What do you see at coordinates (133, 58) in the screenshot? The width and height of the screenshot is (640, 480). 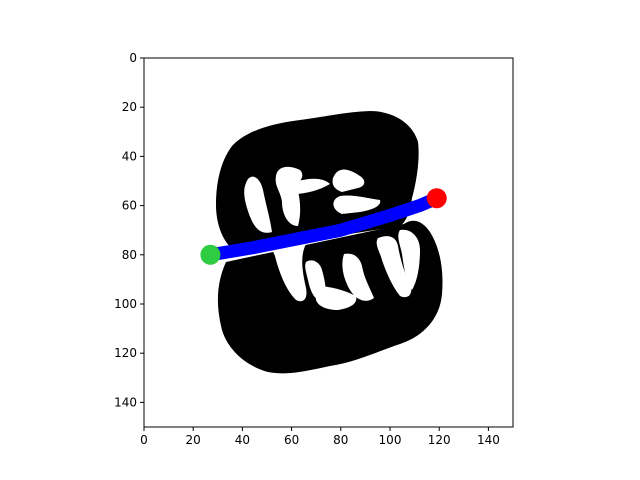 I see `y-tick-label: 0` at bounding box center [133, 58].